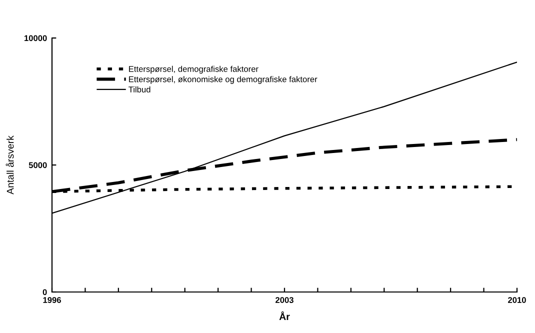  What do you see at coordinates (517, 300) in the screenshot?
I see `x-tick-label: 2010` at bounding box center [517, 300].